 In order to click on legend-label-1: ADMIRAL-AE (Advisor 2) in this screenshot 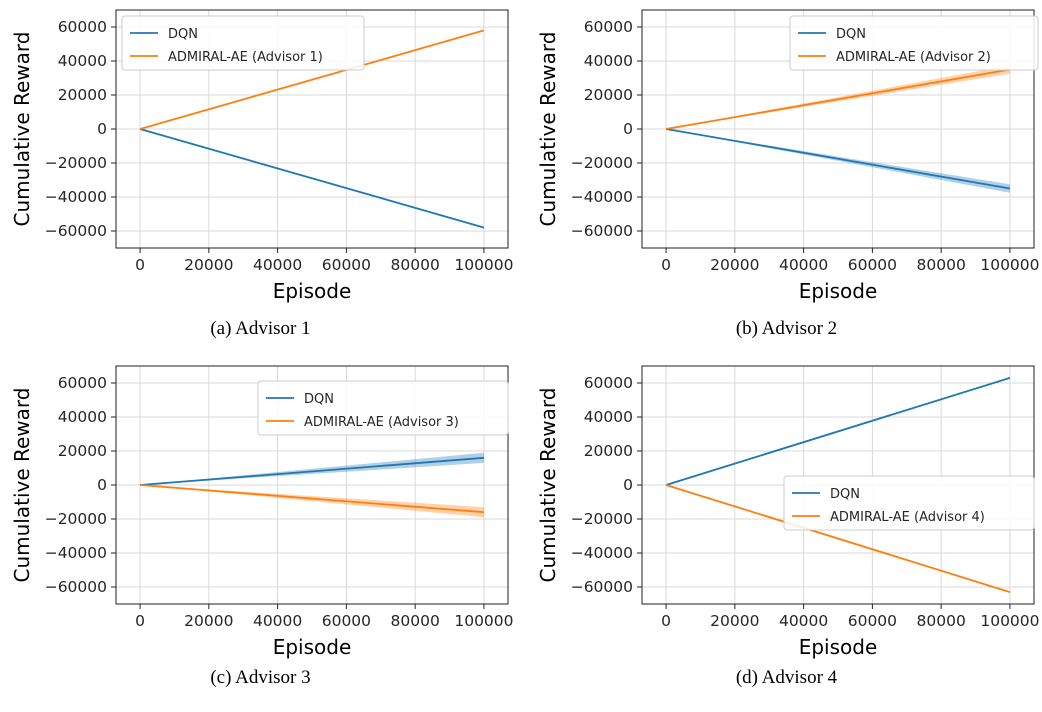, I will do `click(913, 57)`.